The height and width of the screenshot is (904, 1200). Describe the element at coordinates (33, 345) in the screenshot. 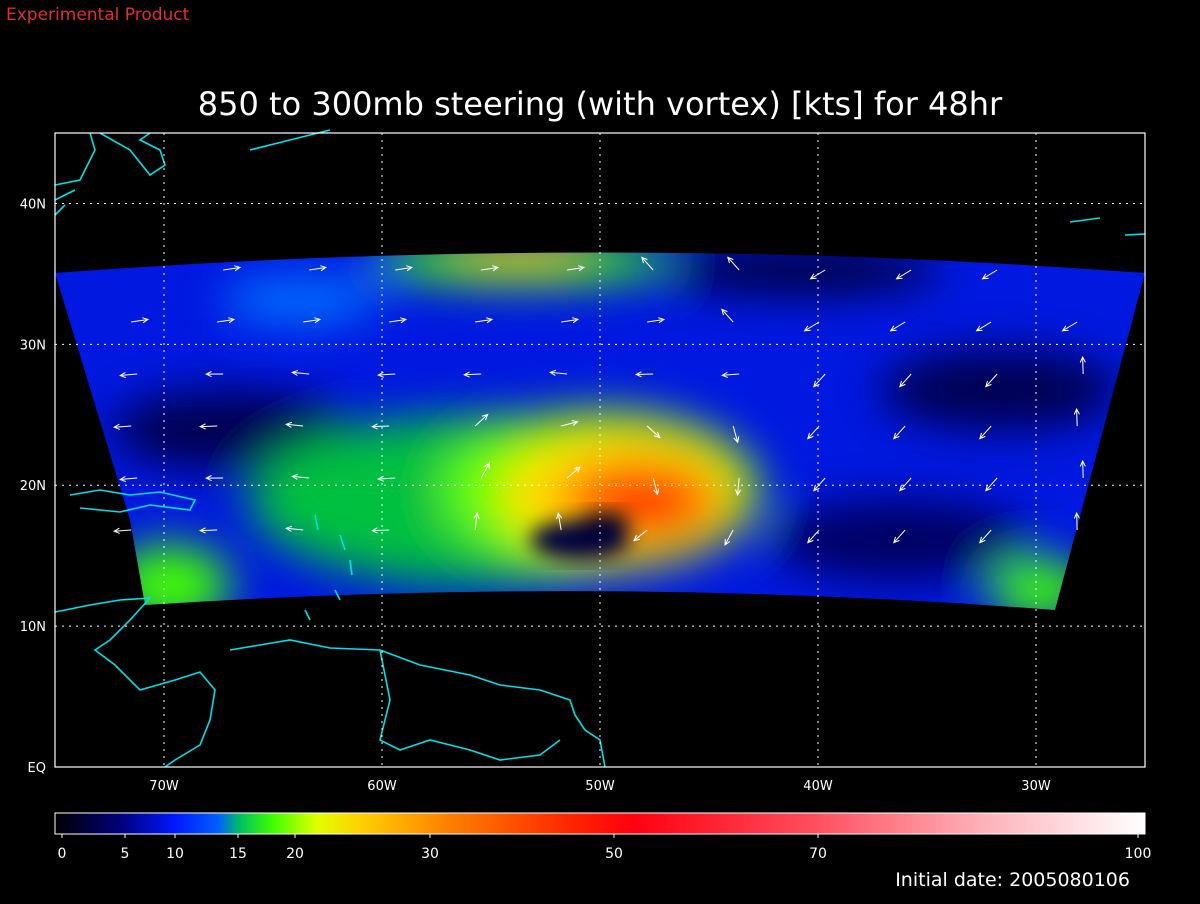

I see `lat-tick-label: 30N` at that location.